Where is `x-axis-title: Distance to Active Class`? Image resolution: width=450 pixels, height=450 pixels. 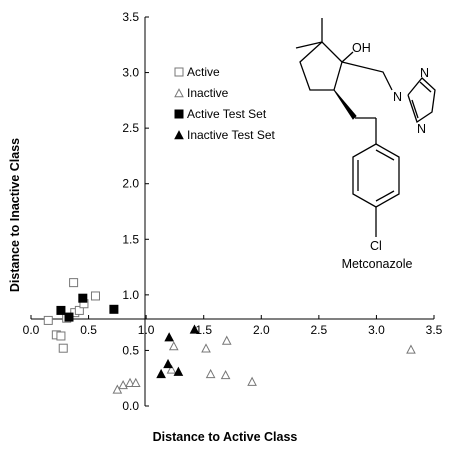 x-axis-title: Distance to Active Class is located at coordinates (225, 437).